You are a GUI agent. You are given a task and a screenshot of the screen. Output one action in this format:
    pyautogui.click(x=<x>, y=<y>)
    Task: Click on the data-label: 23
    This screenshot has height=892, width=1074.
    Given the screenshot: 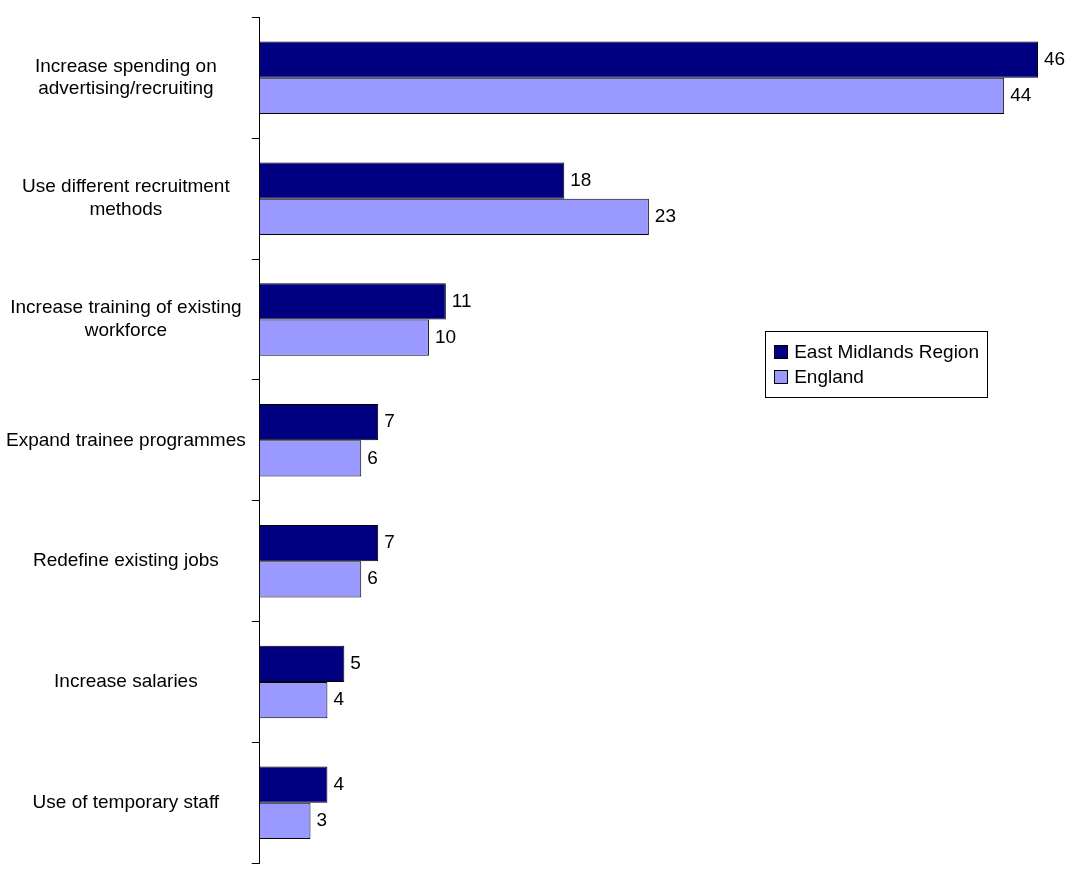 What is the action you would take?
    pyautogui.click(x=665, y=215)
    